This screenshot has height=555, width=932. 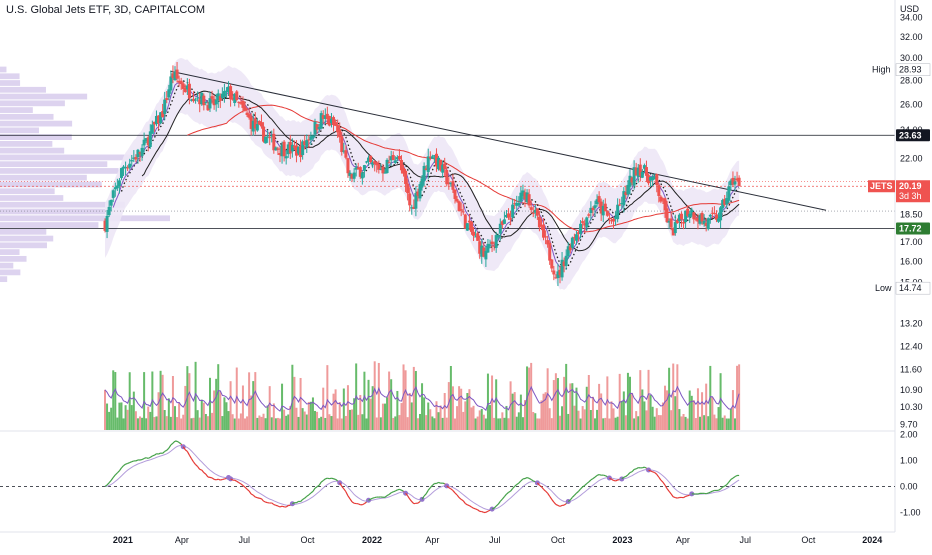 What do you see at coordinates (909, 486) in the screenshot?
I see `oscillator-tick: 0.00` at bounding box center [909, 486].